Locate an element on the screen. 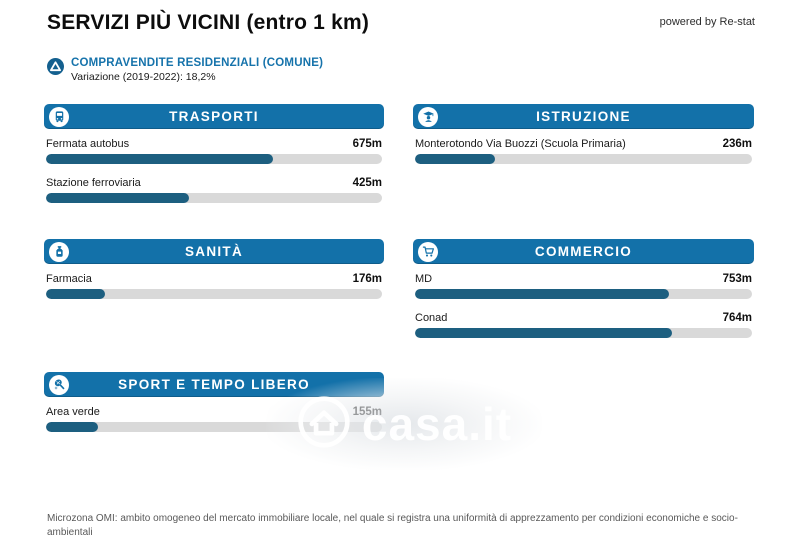 This screenshot has height=554, width=800. card-header: ISTRUZIONE is located at coordinates (583, 116).